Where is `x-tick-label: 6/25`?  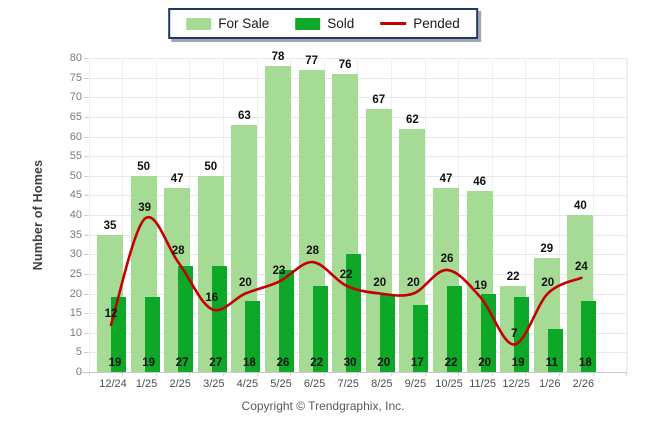 x-tick-label: 6/25 is located at coordinates (314, 384).